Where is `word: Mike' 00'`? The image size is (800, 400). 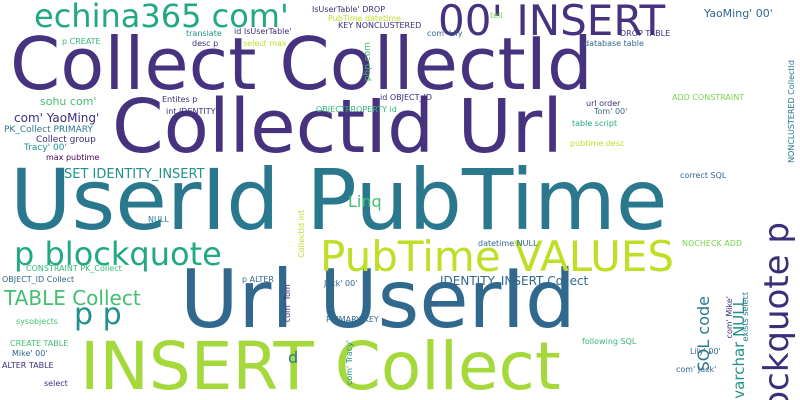 word: Mike' 00' is located at coordinates (30, 353).